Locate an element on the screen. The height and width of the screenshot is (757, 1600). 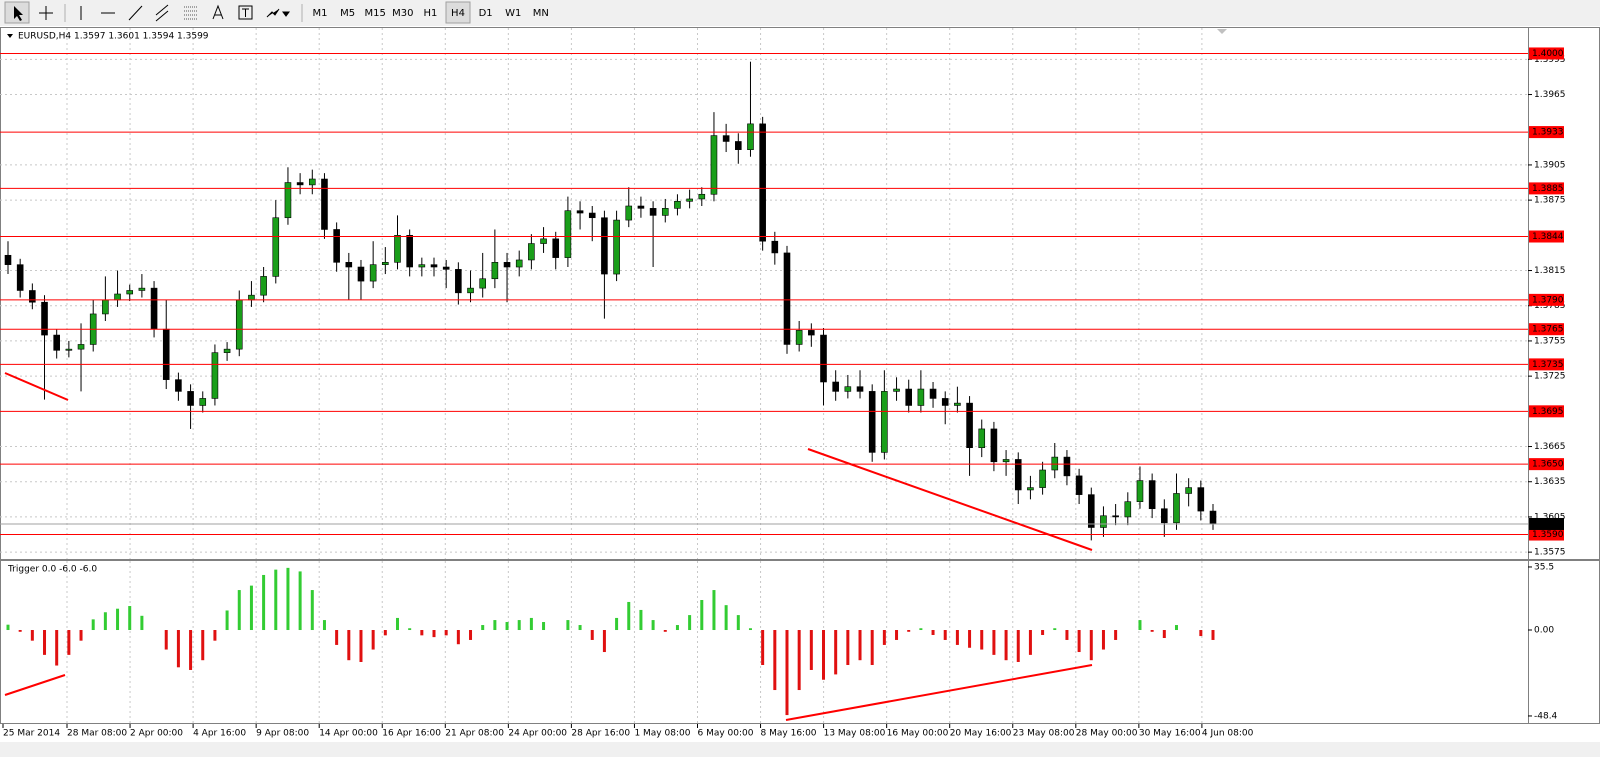
timeframe-button: M30 is located at coordinates (402, 13).